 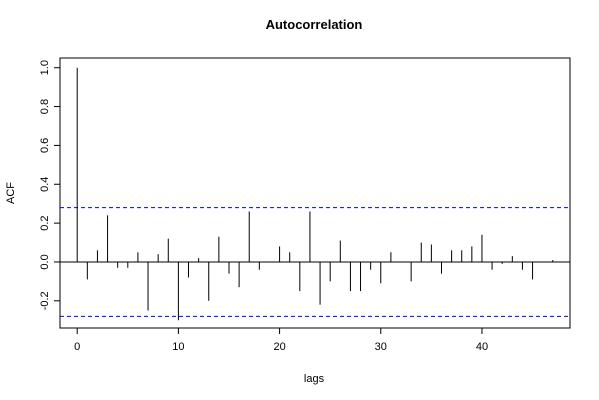 I want to click on y-axis: -0.2 0.0 0.2 0.4 0.6 0.8 1.0, so click(x=49, y=185).